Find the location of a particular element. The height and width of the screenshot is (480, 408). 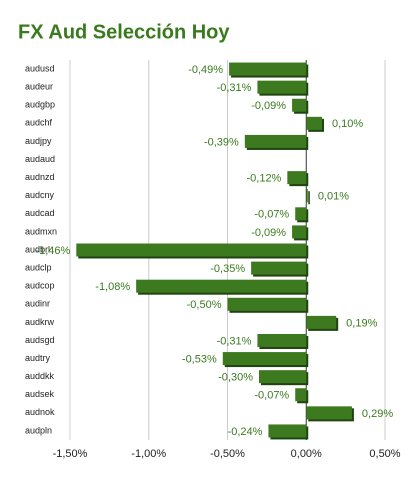

y-tick-label: audnzd is located at coordinates (40, 177).